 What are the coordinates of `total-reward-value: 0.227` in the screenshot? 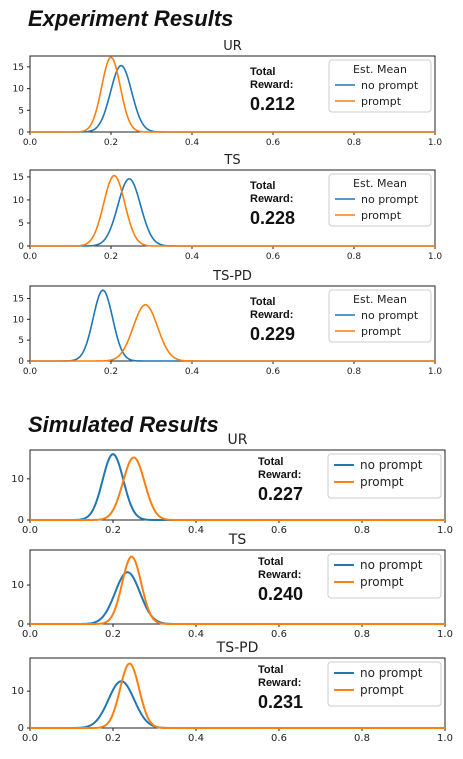 It's located at (280, 494).